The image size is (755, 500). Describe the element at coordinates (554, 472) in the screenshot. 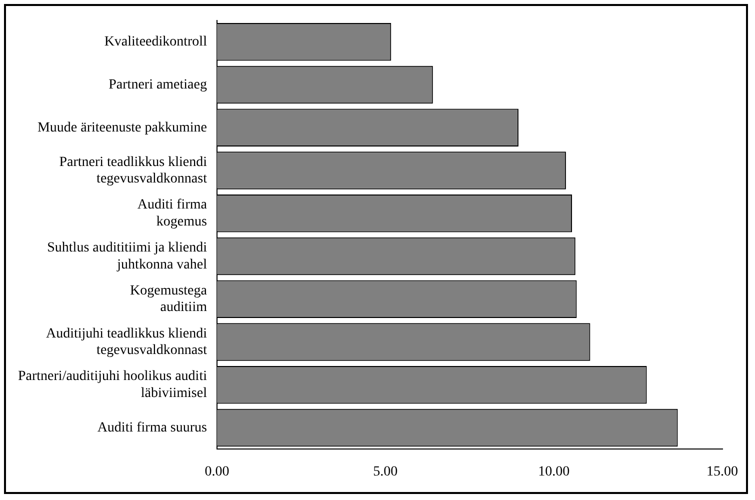

I see `x-tick-label: 10.00` at that location.